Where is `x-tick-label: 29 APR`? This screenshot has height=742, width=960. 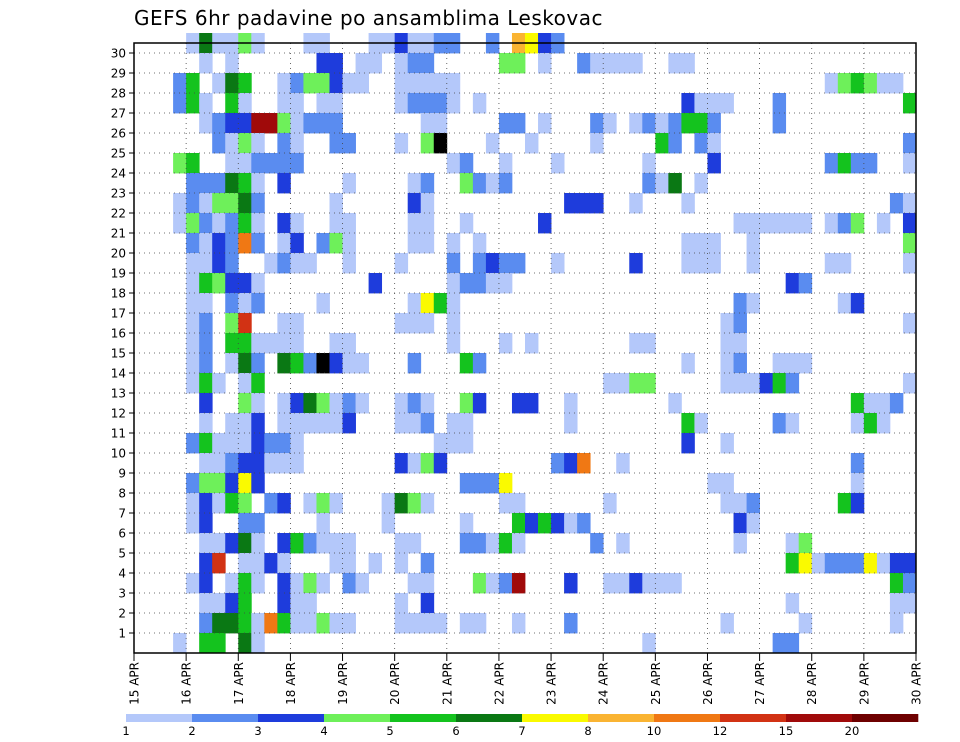 x-tick-label: 29 APR is located at coordinates (864, 683).